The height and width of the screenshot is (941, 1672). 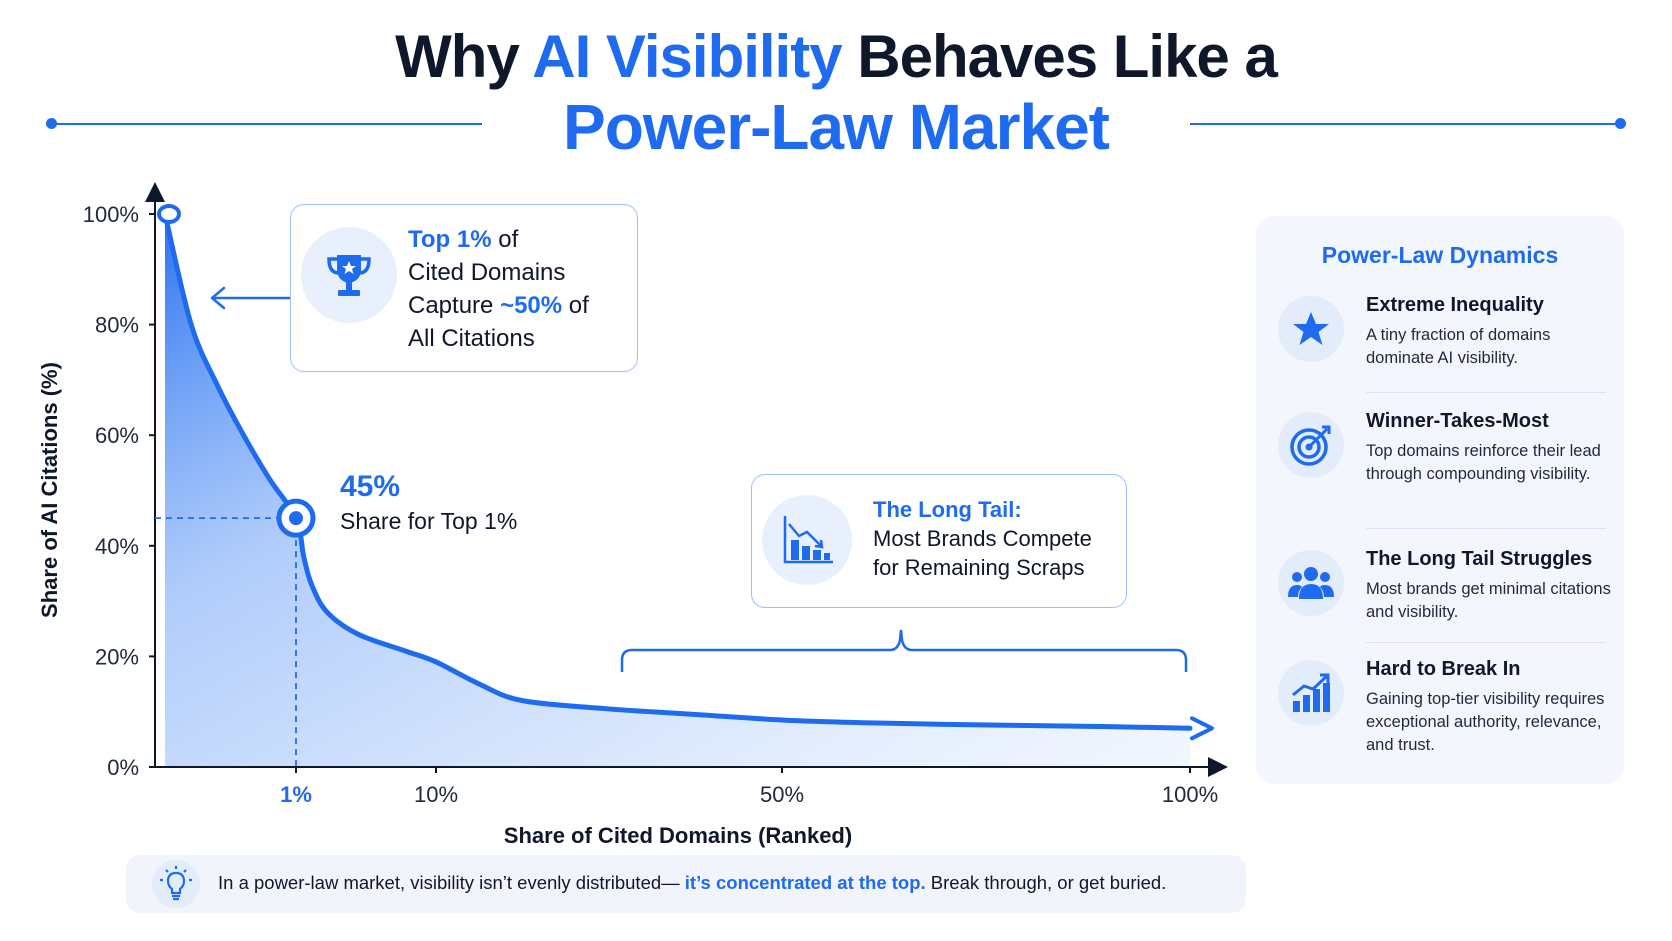 I want to click on star-icon, so click(x=1311, y=329).